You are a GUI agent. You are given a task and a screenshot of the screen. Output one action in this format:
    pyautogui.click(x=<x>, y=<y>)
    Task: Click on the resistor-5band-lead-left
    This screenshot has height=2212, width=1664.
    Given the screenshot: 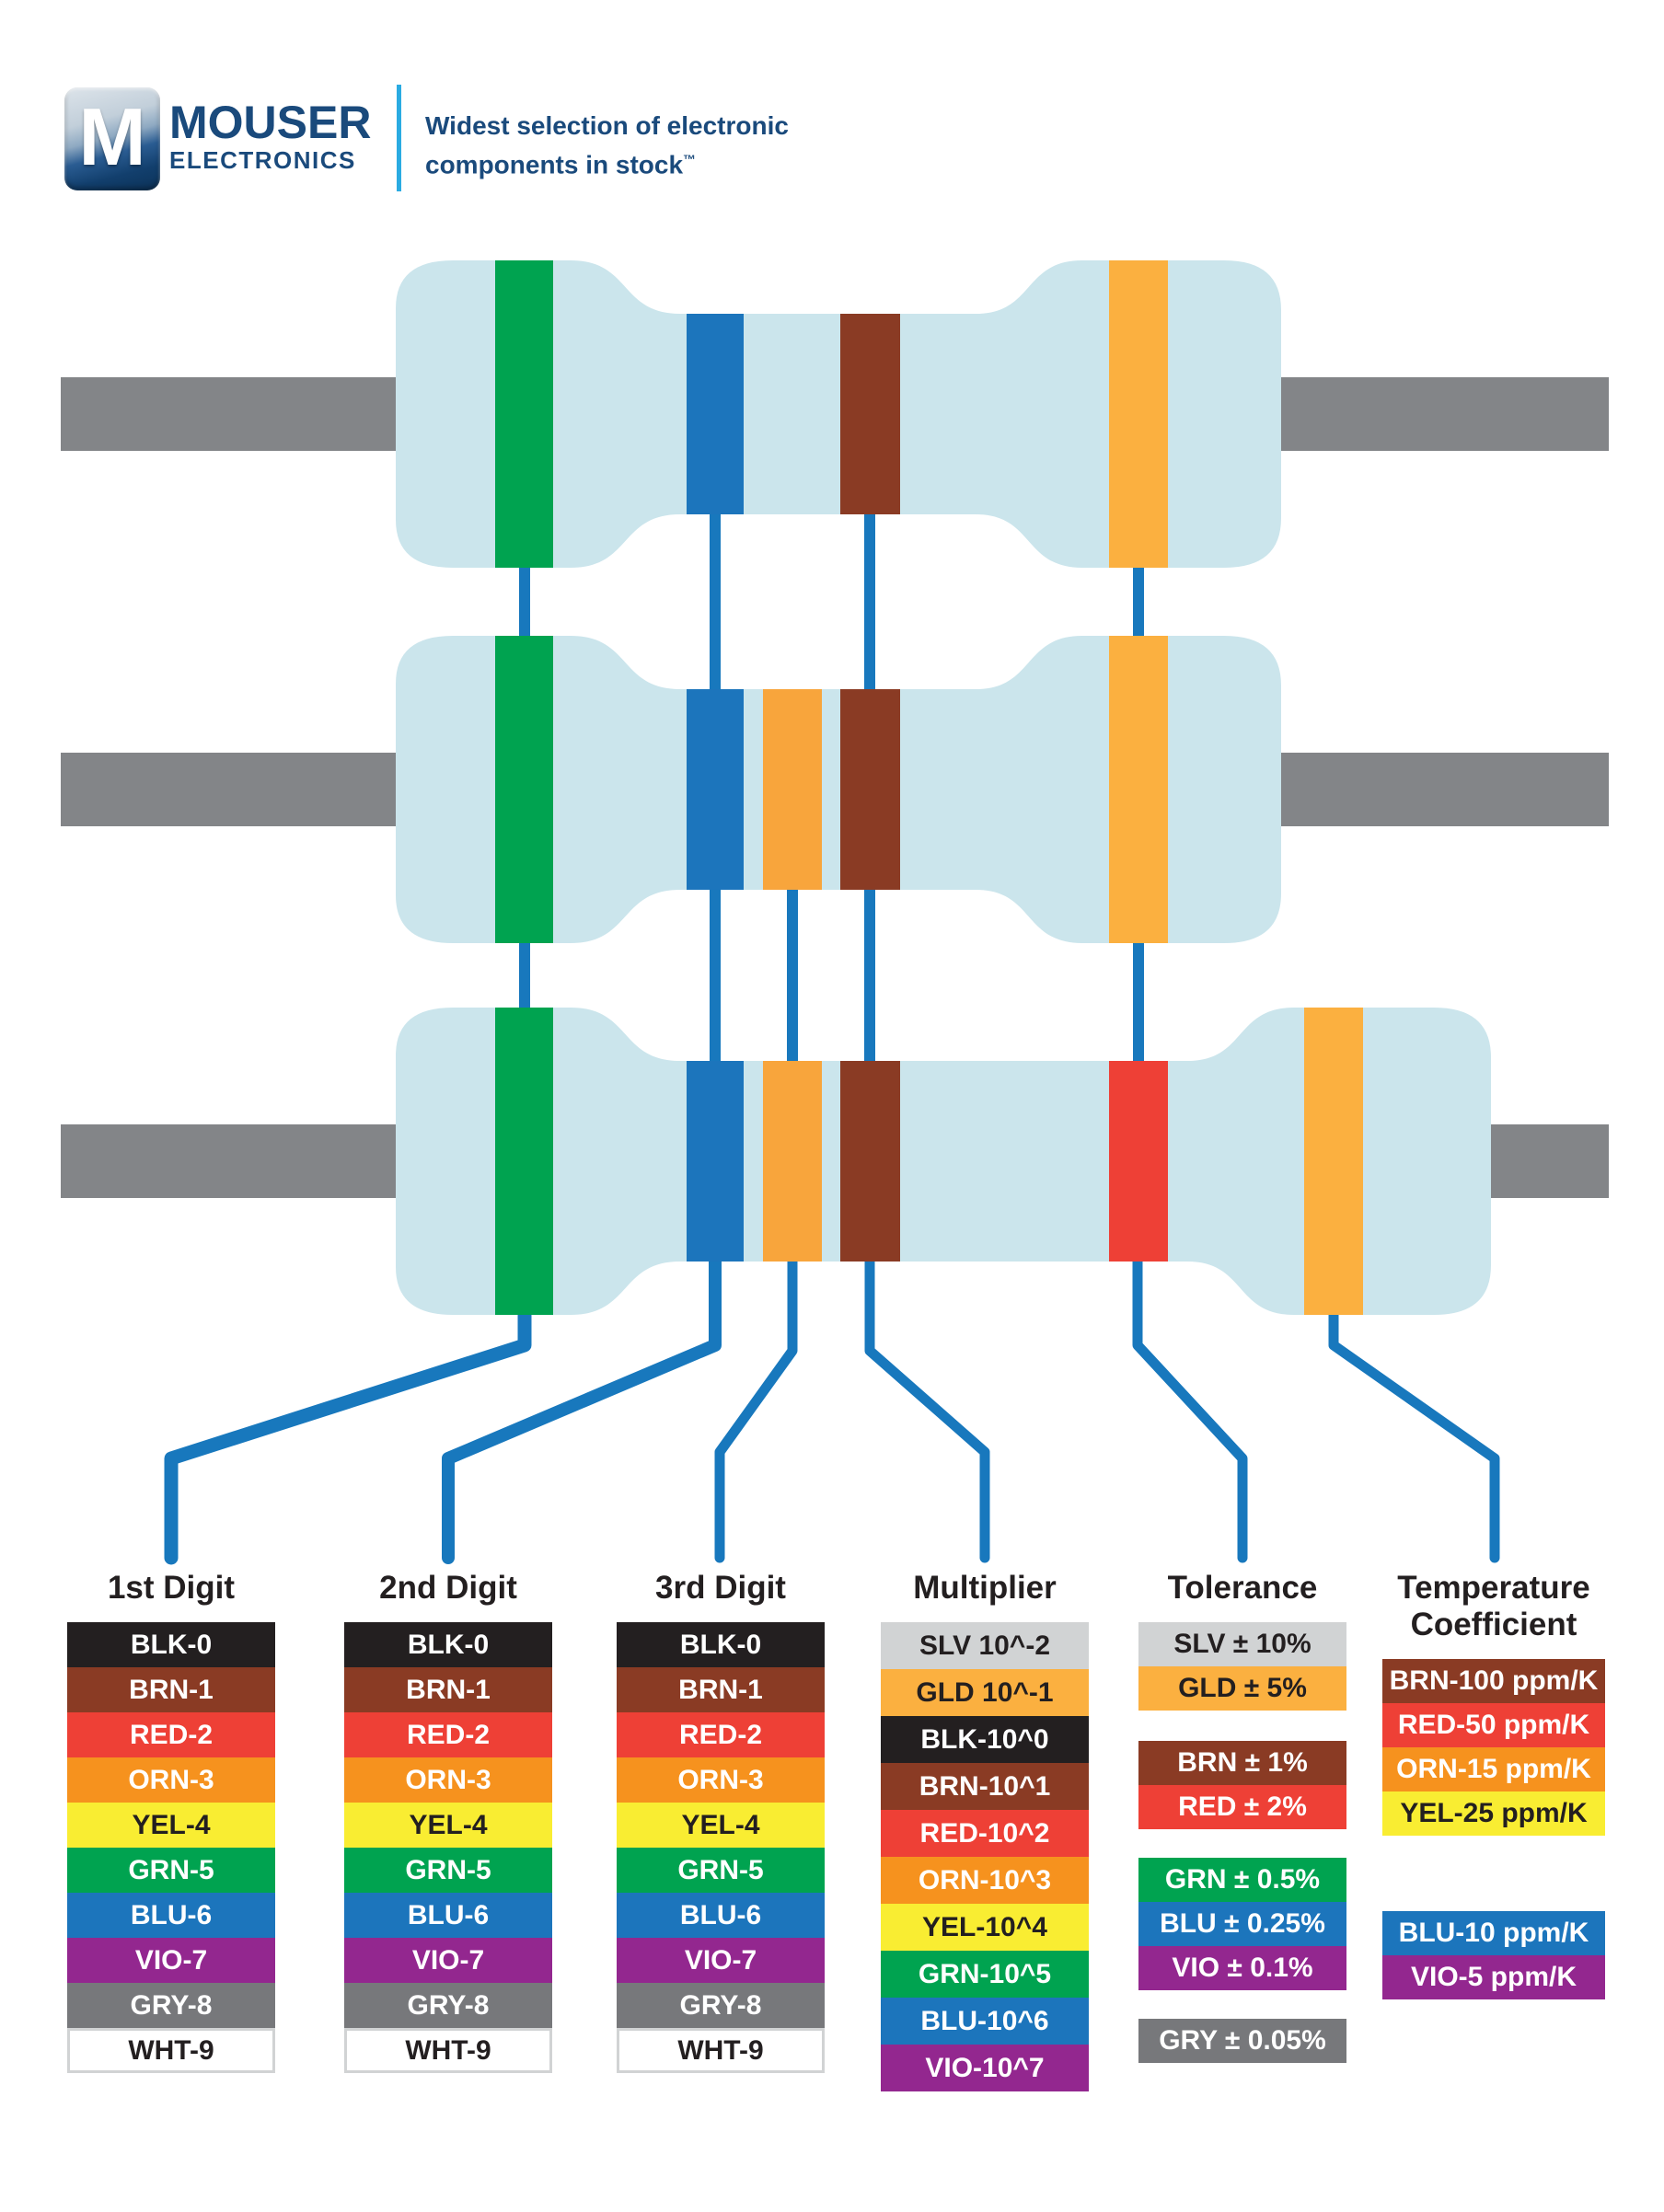 What is the action you would take?
    pyautogui.click(x=230, y=789)
    